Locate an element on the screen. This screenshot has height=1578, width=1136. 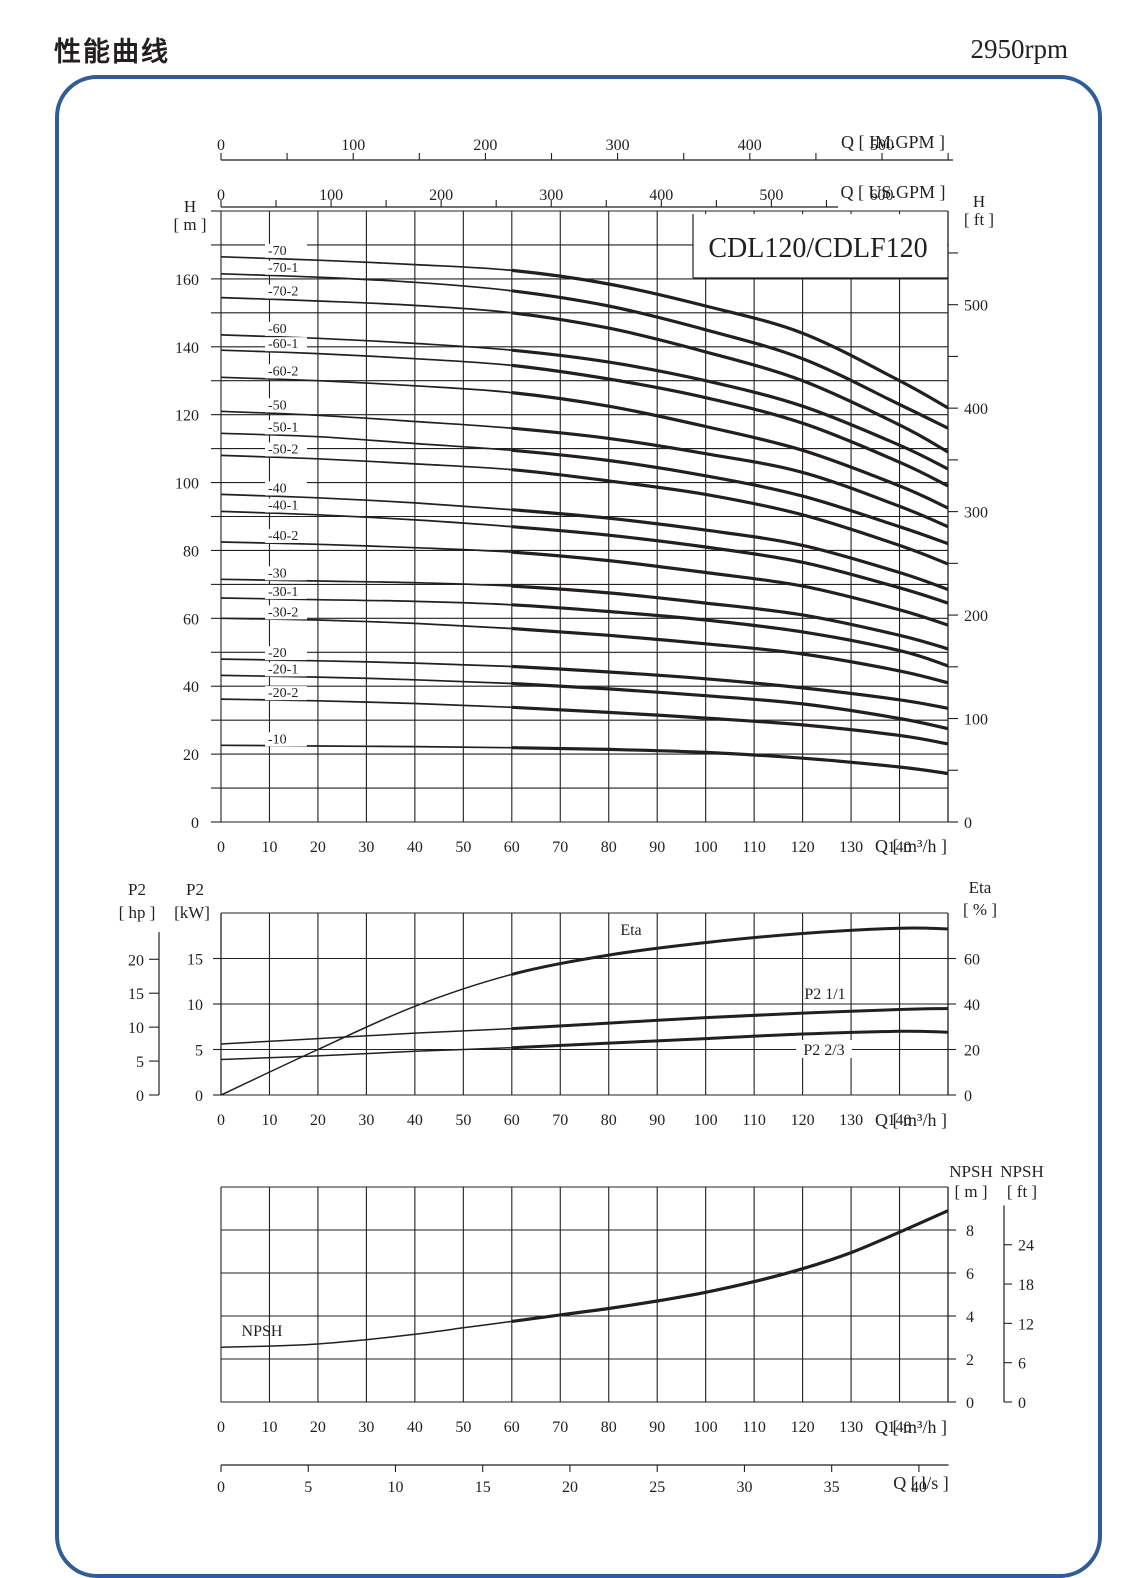
hp-axis-unit: [ hp ] is located at coordinates (137, 912).